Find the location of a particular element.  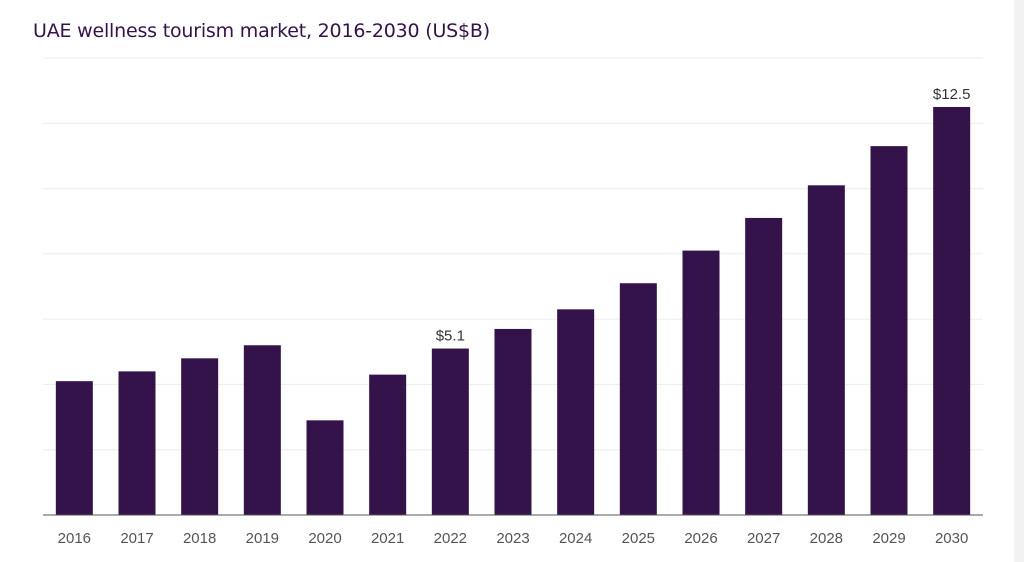

bar-2025 is located at coordinates (638, 399).